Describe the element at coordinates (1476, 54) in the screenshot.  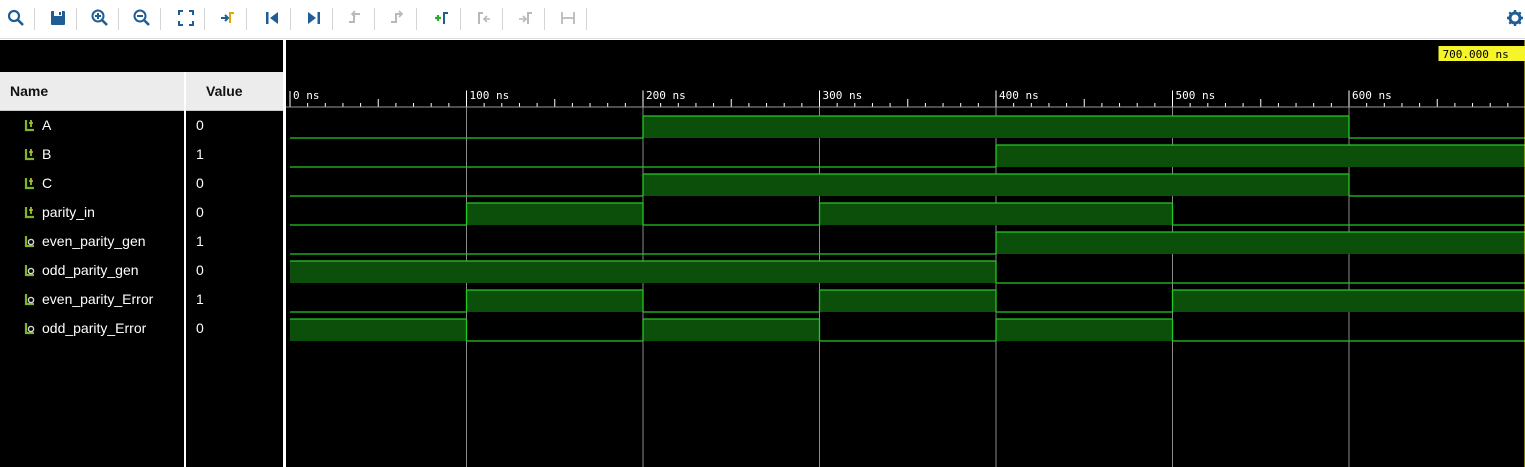
I see `cursor-time-label: 700.000 ns` at that location.